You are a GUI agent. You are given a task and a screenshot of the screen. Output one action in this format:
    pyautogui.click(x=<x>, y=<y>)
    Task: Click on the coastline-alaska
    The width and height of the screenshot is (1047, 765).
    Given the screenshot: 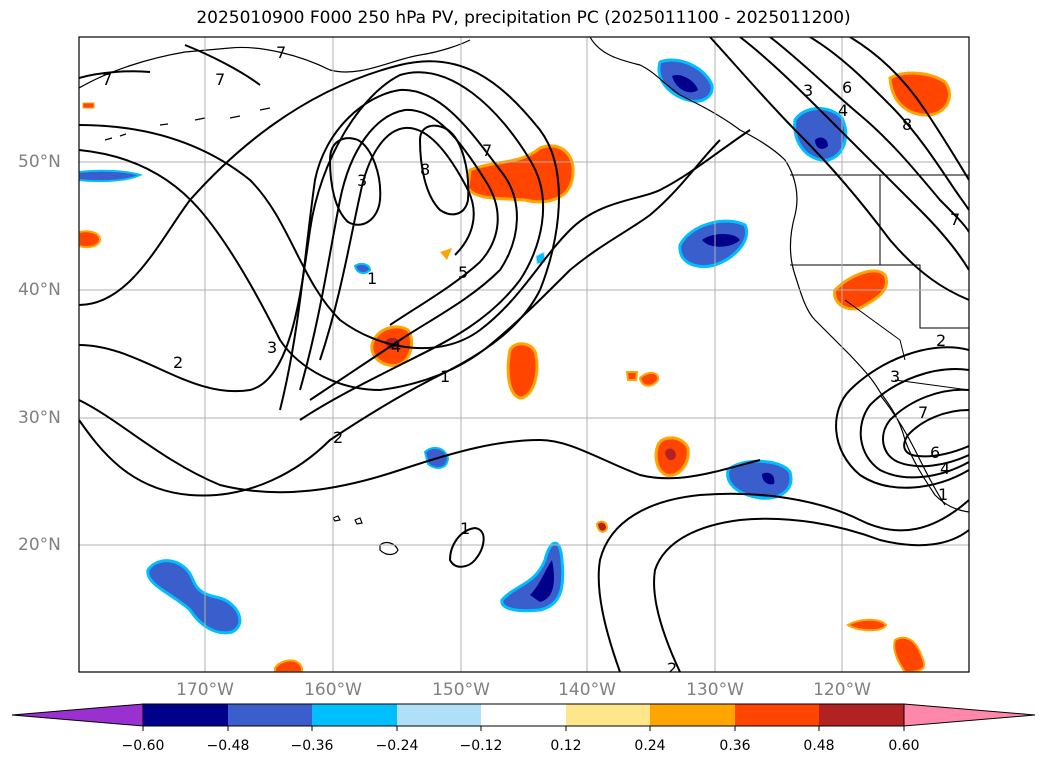 What is the action you would take?
    pyautogui.click(x=275, y=64)
    